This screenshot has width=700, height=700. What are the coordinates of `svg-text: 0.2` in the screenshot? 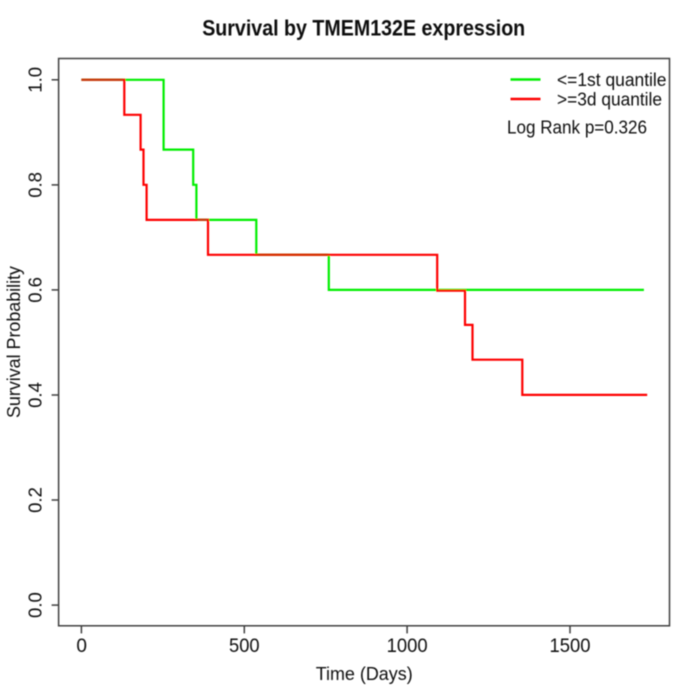 It's located at (35, 500).